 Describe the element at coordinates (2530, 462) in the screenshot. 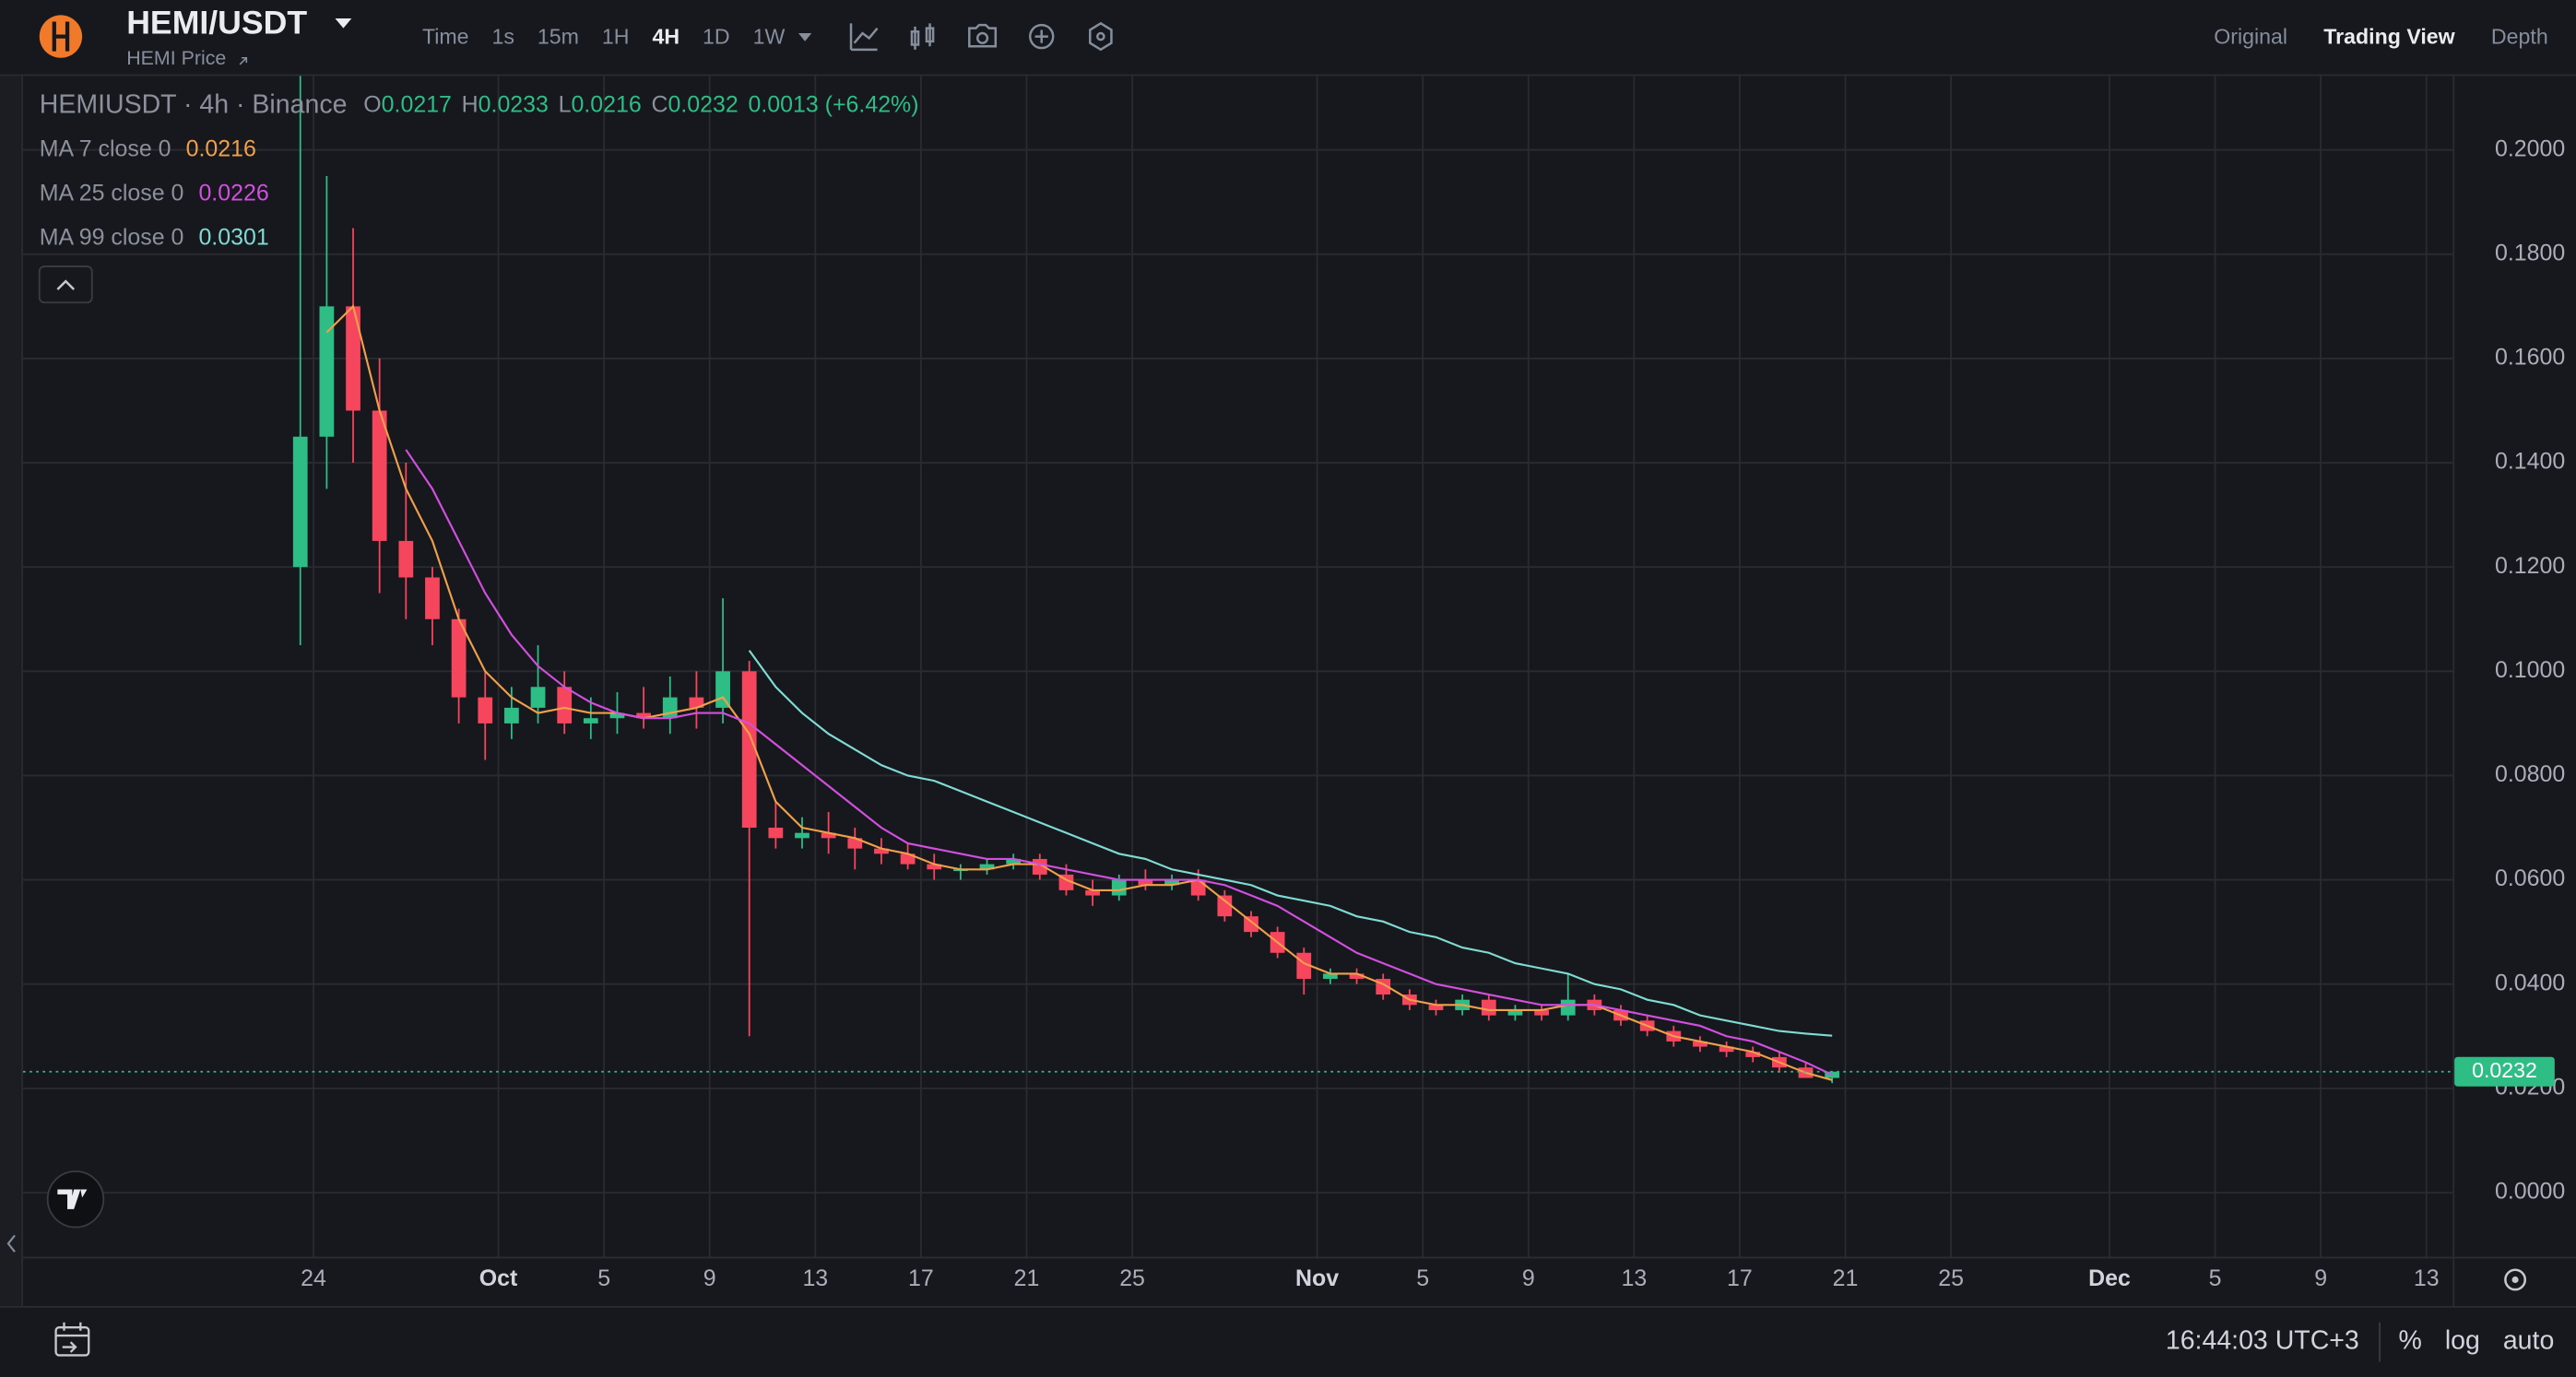

I see `y-tick-label: 0.1400` at that location.